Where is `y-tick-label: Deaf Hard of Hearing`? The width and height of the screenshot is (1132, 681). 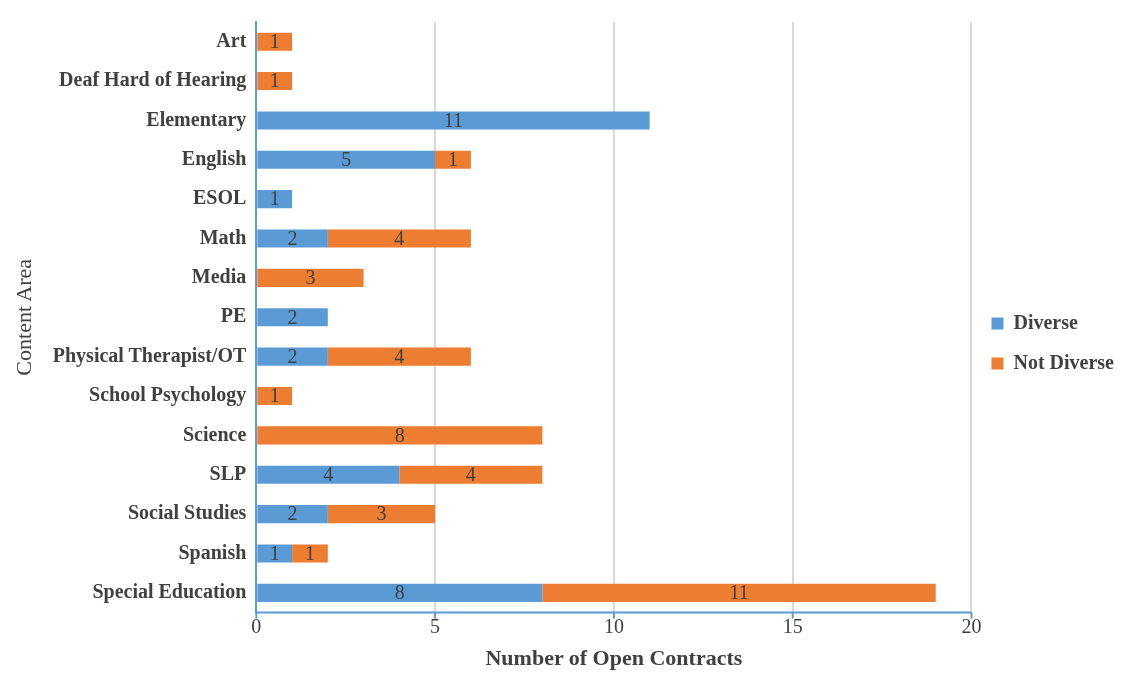
y-tick-label: Deaf Hard of Hearing is located at coordinates (153, 80).